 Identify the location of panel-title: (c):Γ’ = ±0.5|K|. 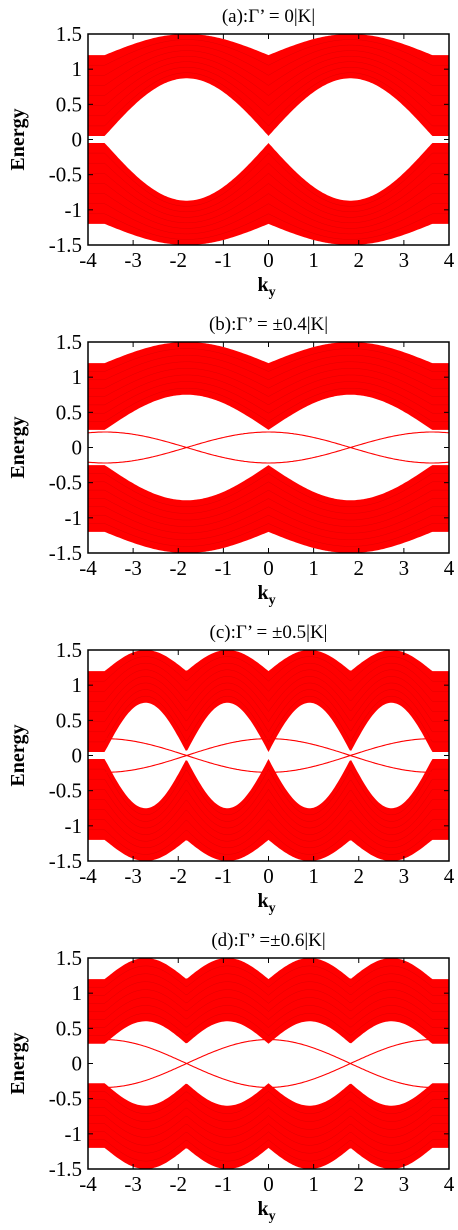
(269, 632).